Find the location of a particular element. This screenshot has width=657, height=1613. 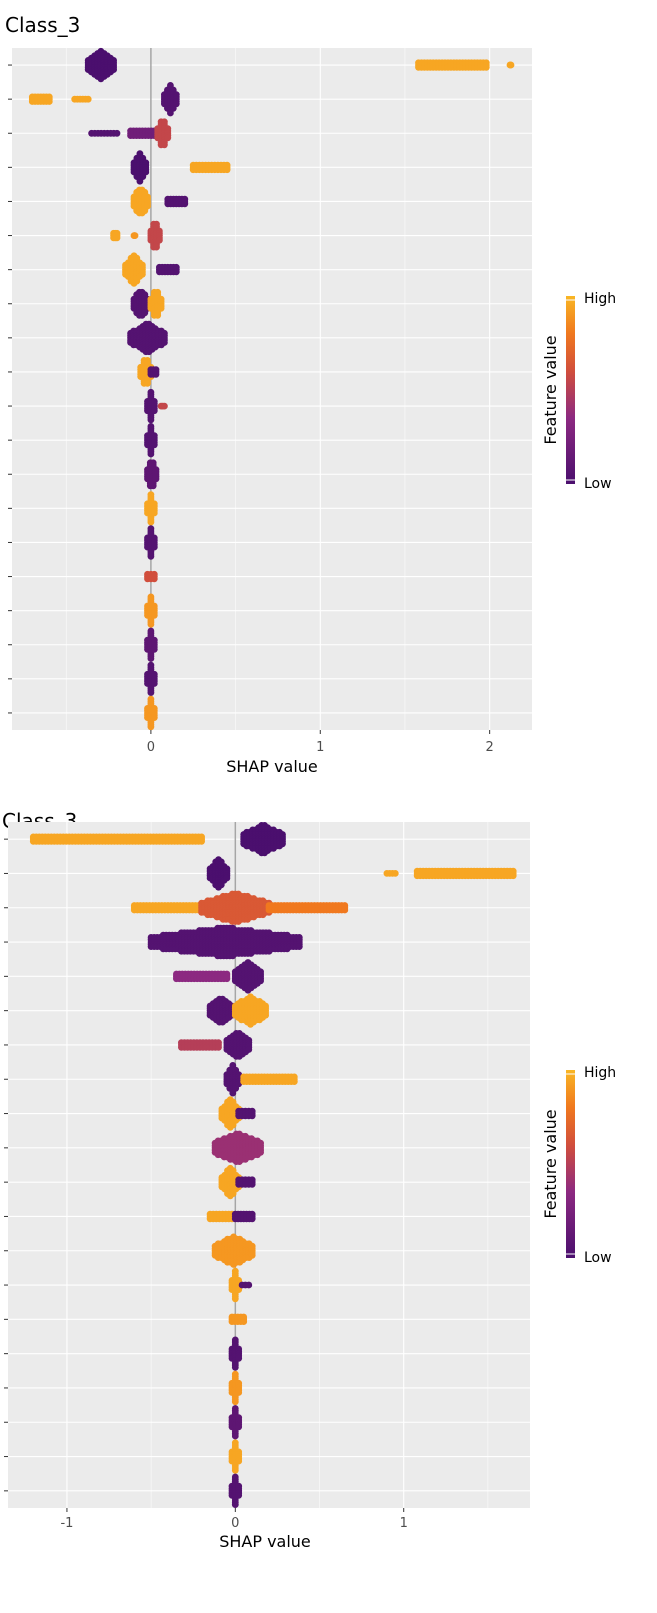

x-tick-label: 2 is located at coordinates (490, 747).